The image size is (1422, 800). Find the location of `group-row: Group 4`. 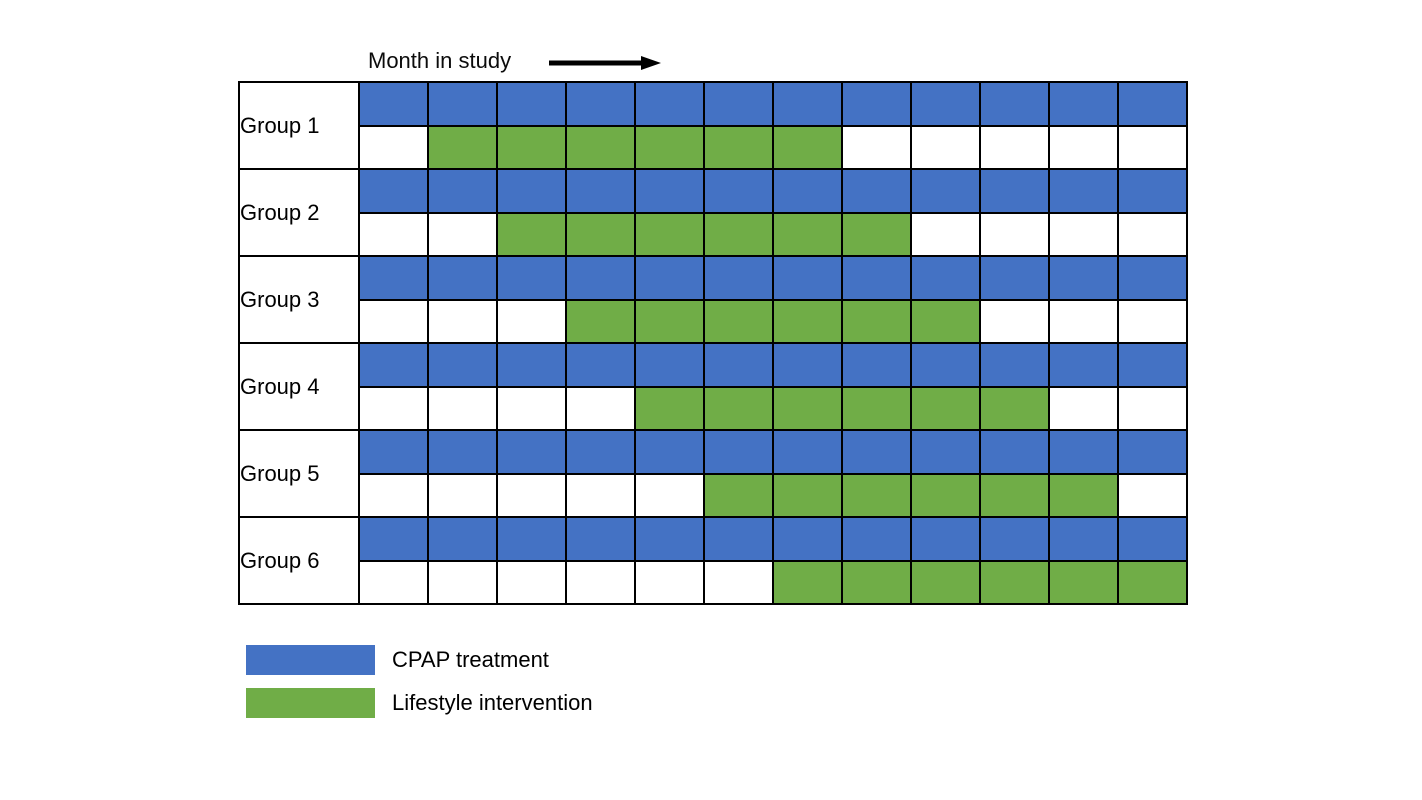

group-row: Group 4 is located at coordinates (713, 386).